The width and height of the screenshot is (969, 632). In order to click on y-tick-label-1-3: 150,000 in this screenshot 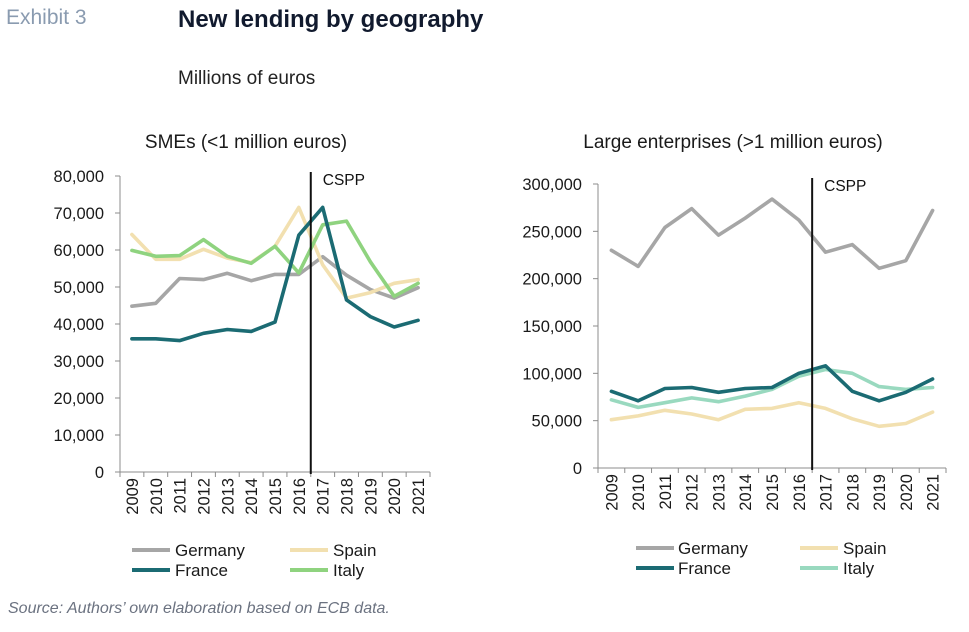, I will do `click(552, 327)`.